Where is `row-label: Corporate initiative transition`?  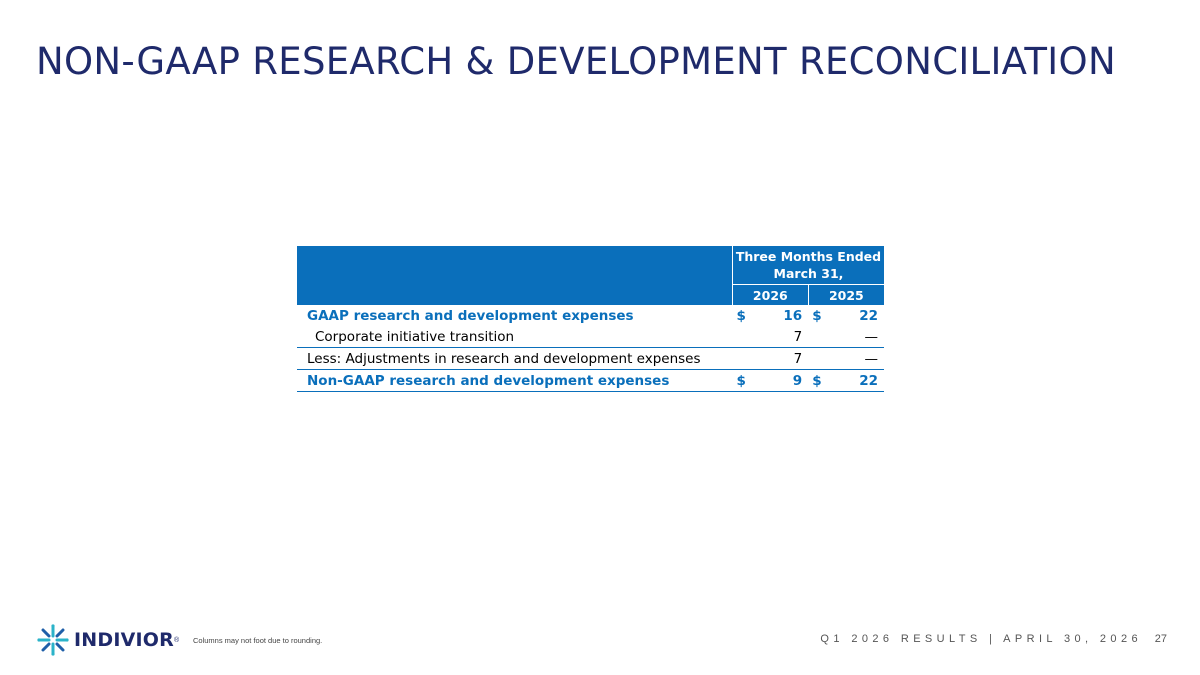 row-label: Corporate initiative transition is located at coordinates (515, 337).